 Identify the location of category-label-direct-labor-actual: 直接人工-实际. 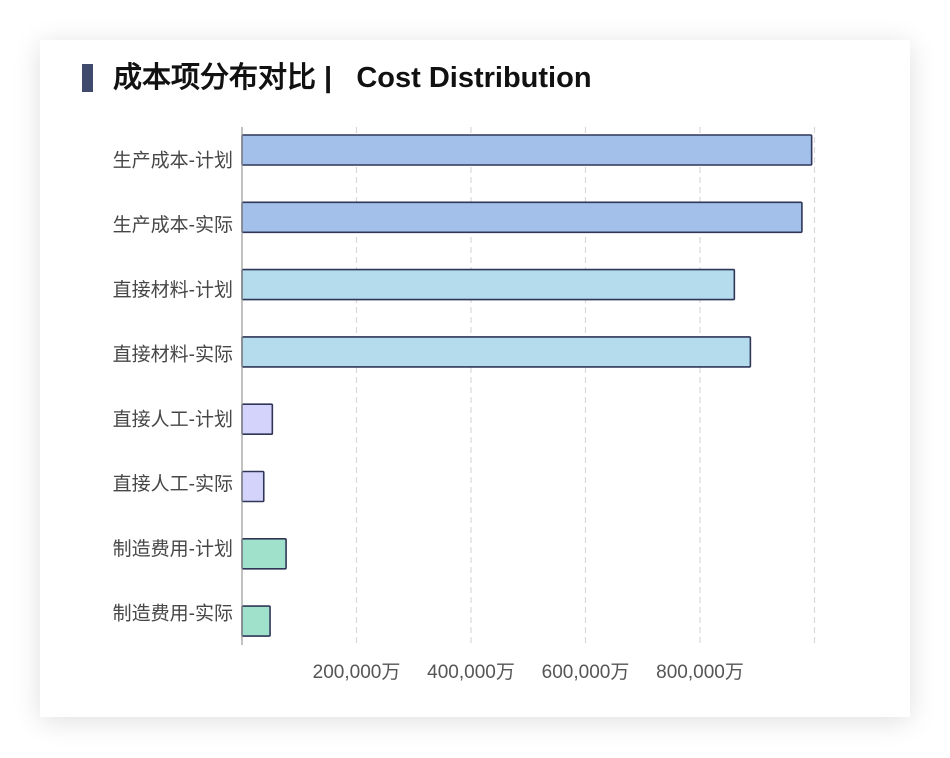
(173, 484).